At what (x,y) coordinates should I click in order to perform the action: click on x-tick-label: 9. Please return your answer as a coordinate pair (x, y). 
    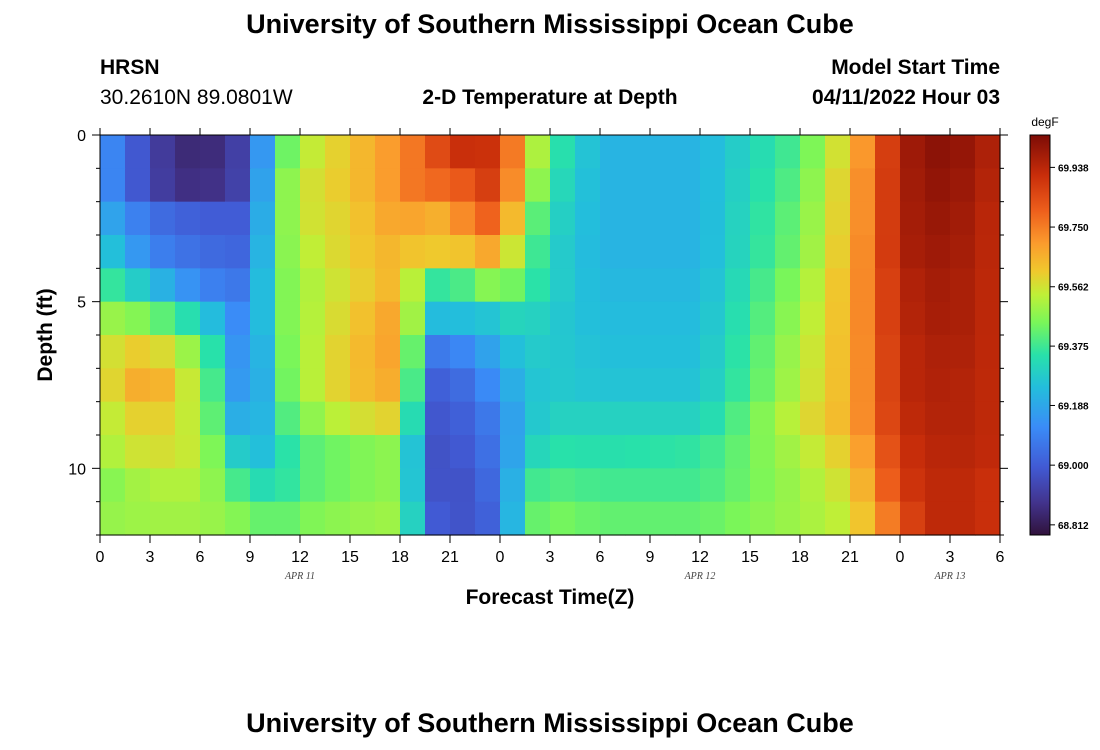
    Looking at the image, I should click on (250, 557).